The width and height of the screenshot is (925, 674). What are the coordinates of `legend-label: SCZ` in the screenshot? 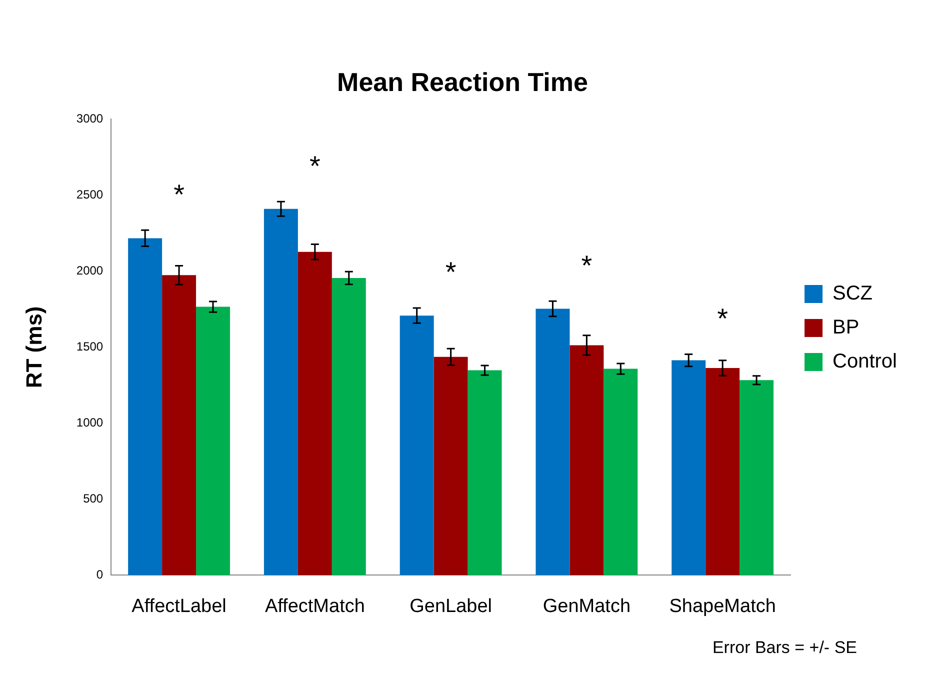 It's located at (852, 293).